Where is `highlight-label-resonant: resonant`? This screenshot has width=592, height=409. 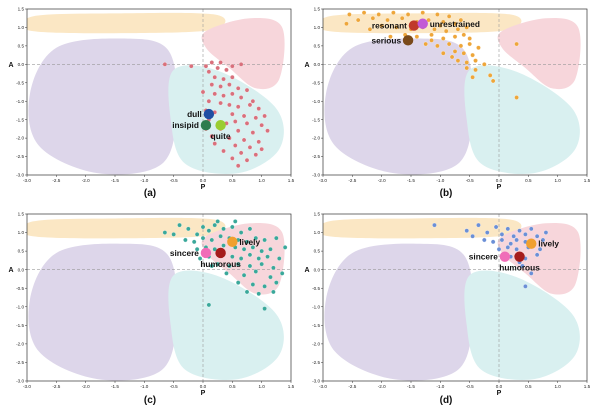 highlight-label-resonant: resonant is located at coordinates (389, 26).